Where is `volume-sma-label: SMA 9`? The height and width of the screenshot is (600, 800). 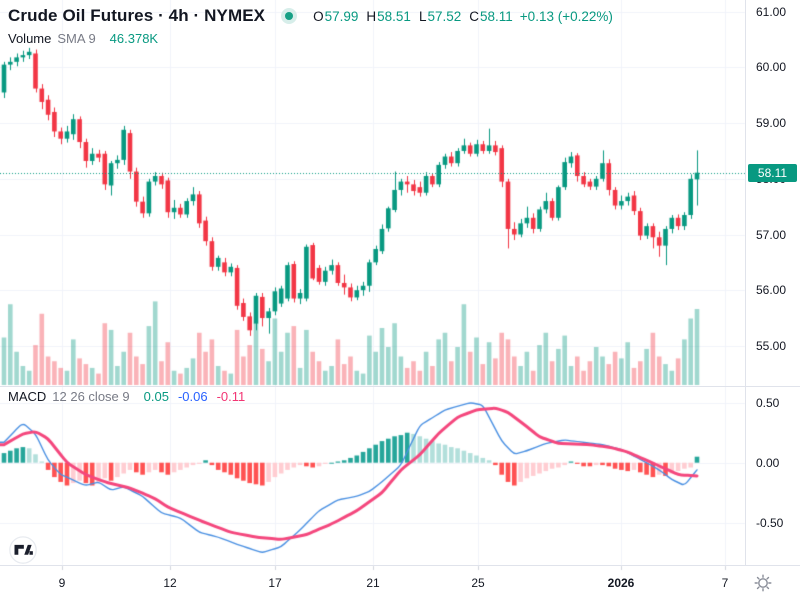 volume-sma-label: SMA 9 is located at coordinates (76, 38).